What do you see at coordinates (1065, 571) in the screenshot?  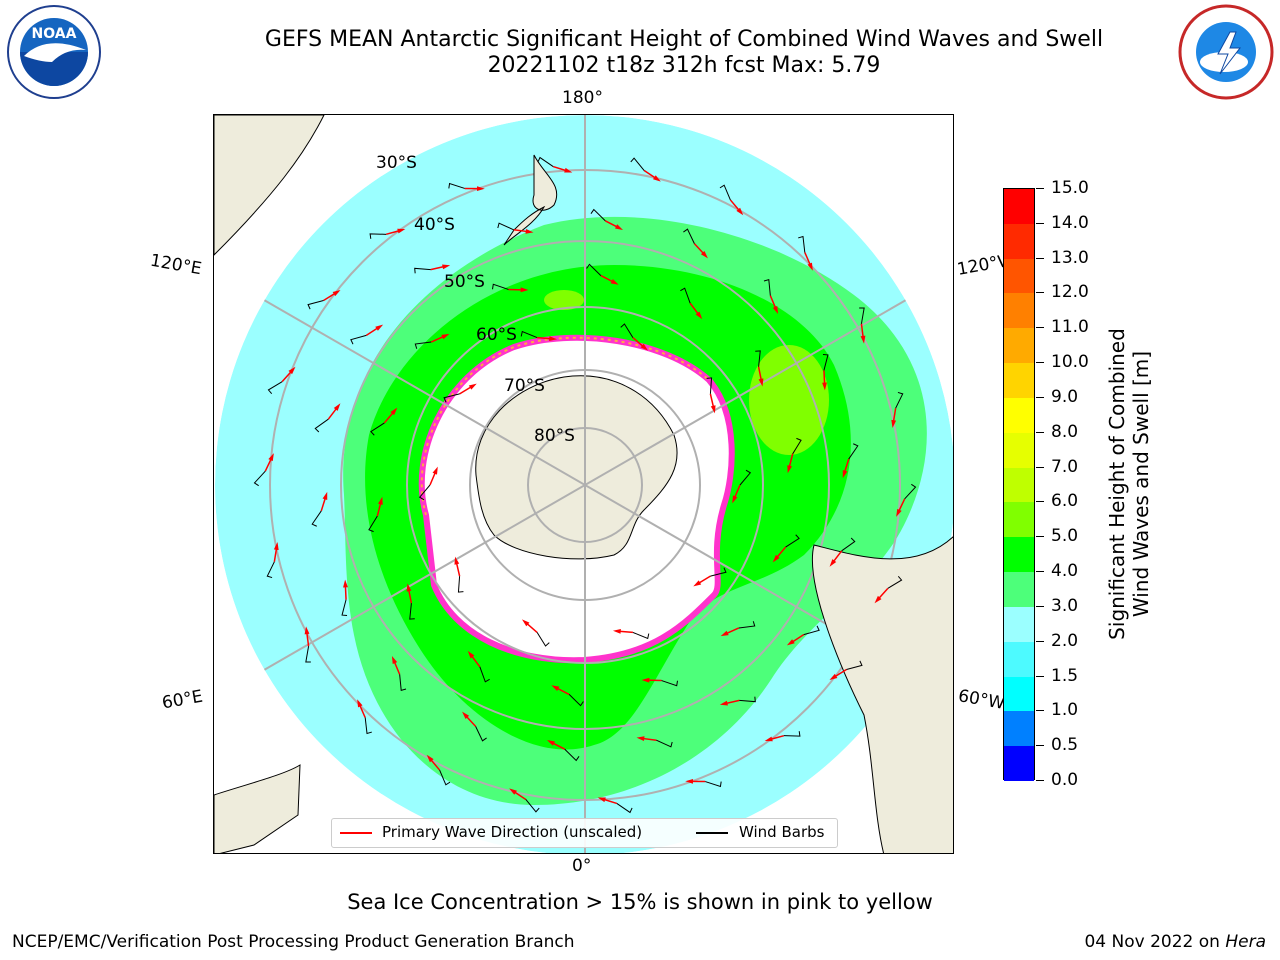 I see `colorbar-tick-label: 4.0` at bounding box center [1065, 571].